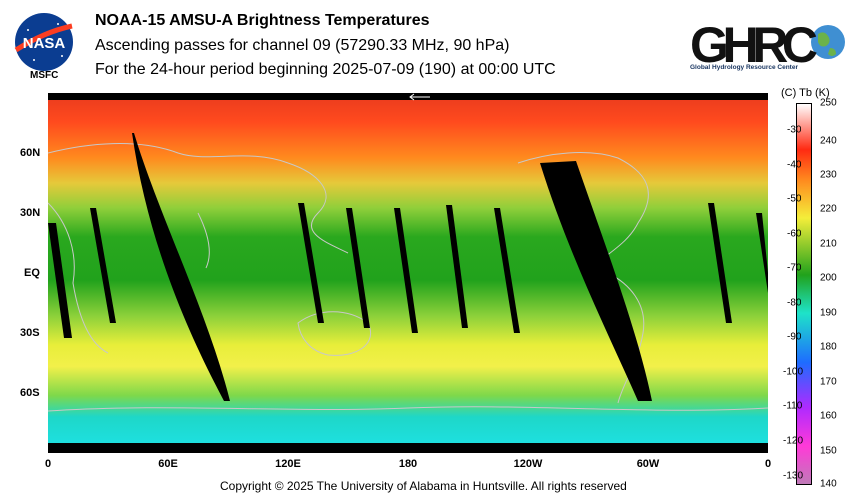 The image size is (854, 502). I want to click on msfc-label: MSFC, so click(44, 75).